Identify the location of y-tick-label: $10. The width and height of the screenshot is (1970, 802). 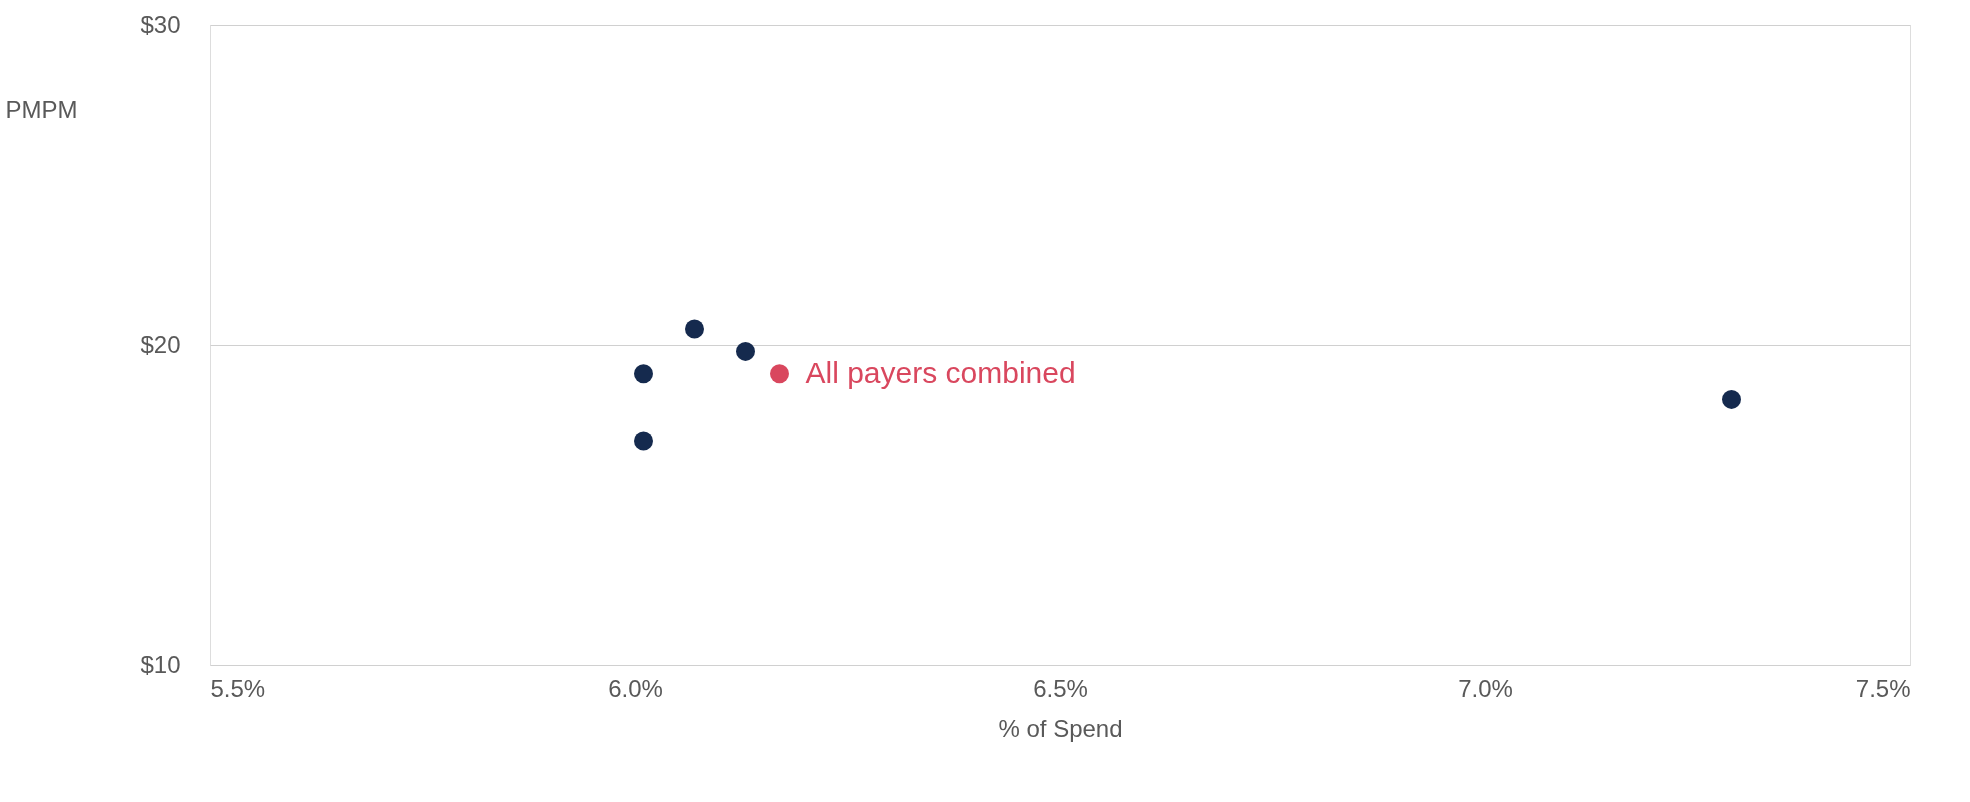
(160, 664).